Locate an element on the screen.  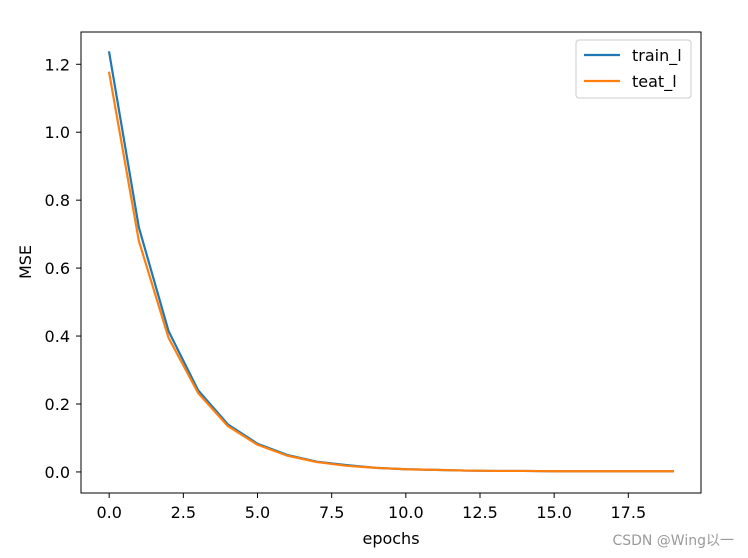
x-tick-label: 2.5 is located at coordinates (183, 512).